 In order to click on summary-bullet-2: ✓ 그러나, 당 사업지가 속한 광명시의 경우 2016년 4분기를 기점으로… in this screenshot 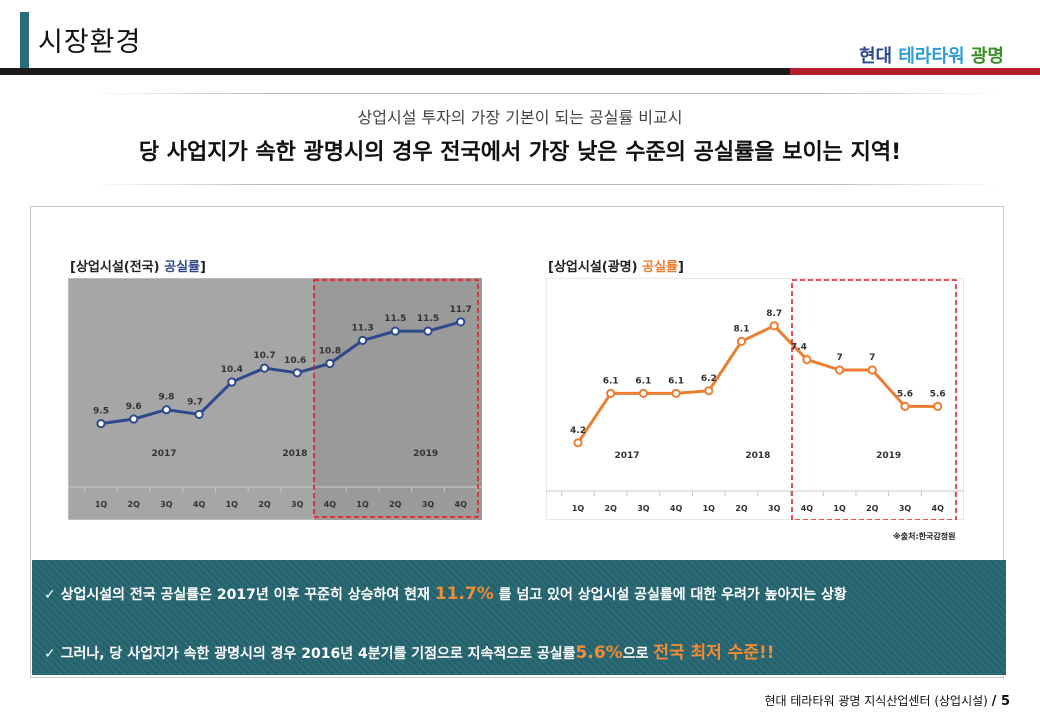, I will do `click(409, 653)`.